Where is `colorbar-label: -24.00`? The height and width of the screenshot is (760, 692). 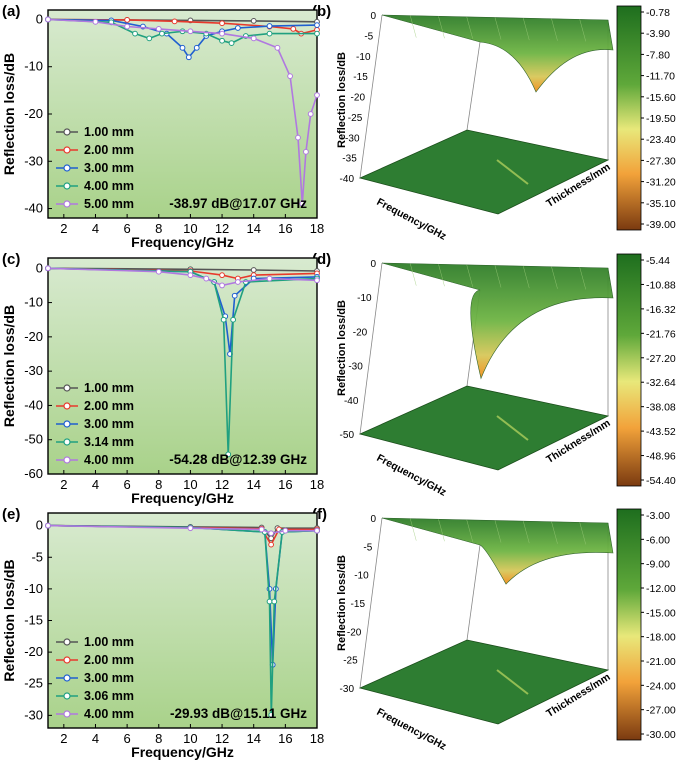 colorbar-label: -24.00 is located at coordinates (661, 686).